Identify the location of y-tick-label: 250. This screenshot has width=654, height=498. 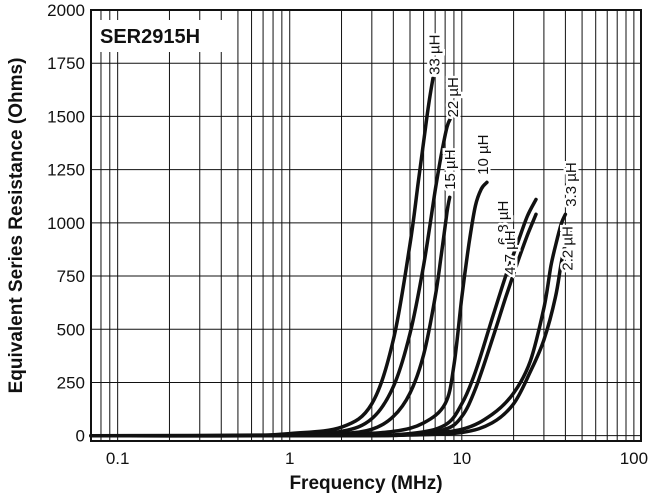
(71, 382).